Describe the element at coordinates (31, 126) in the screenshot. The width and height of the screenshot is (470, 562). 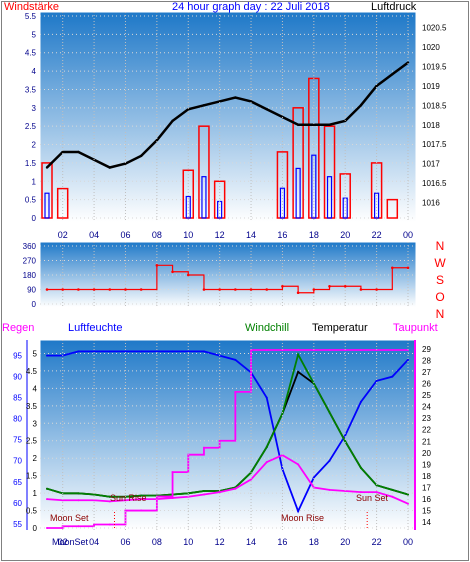
I see `y-tick-label: 2.5` at that location.